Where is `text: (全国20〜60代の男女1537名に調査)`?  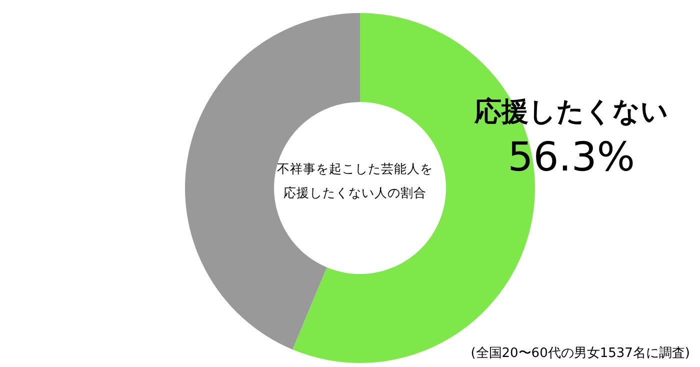 text: (全国20〜60代の男女1537名に調査) is located at coordinates (580, 353).